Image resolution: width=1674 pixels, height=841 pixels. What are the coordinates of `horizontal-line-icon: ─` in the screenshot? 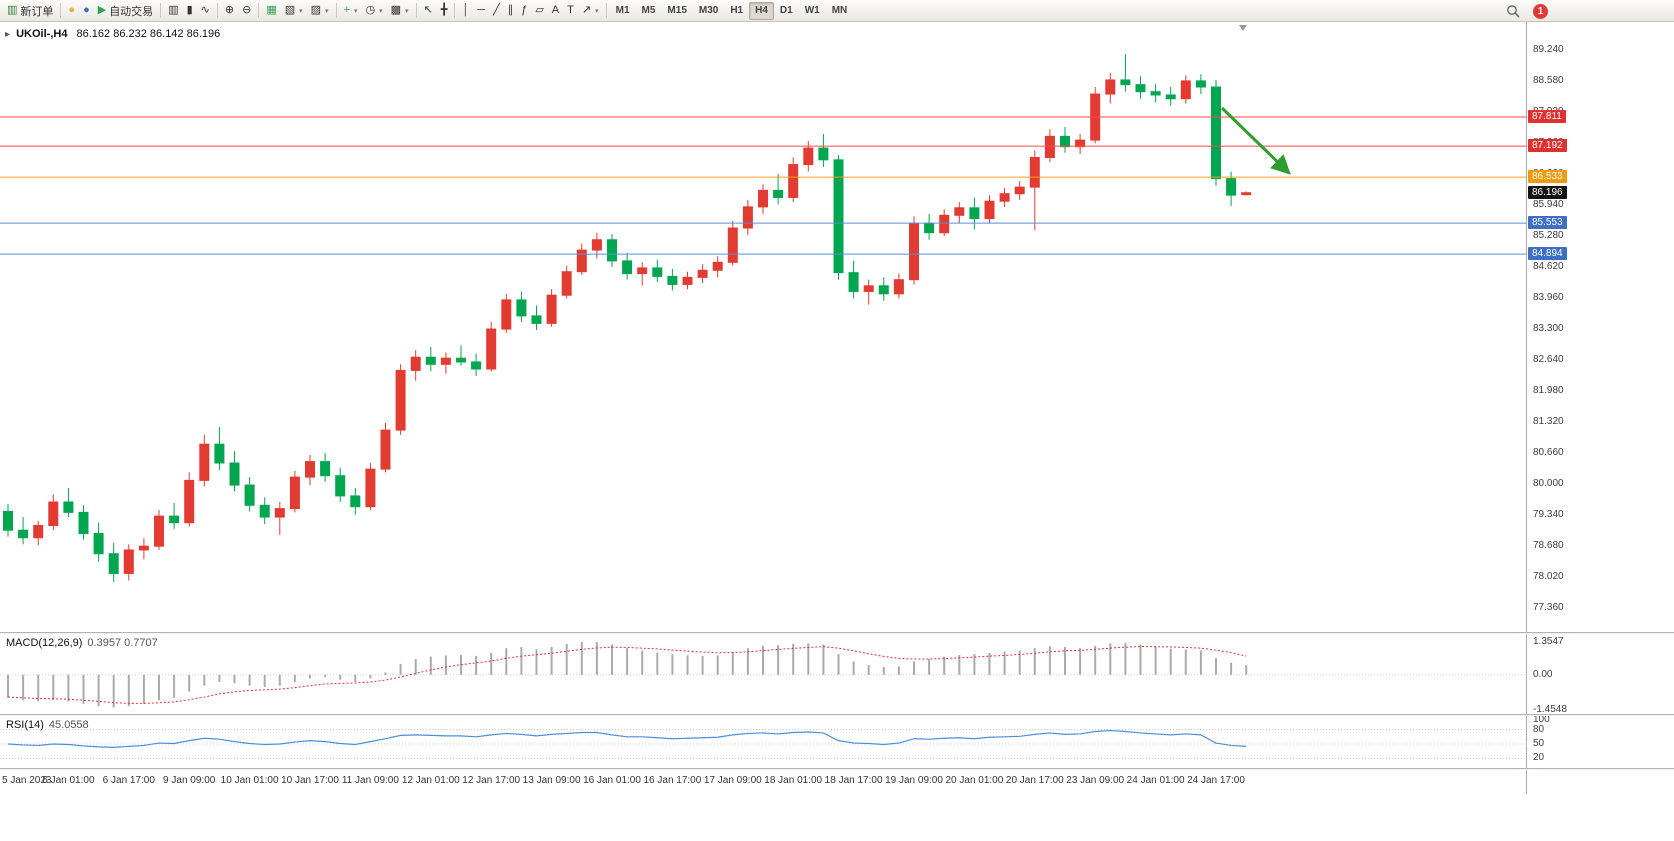 It's located at (481, 10).